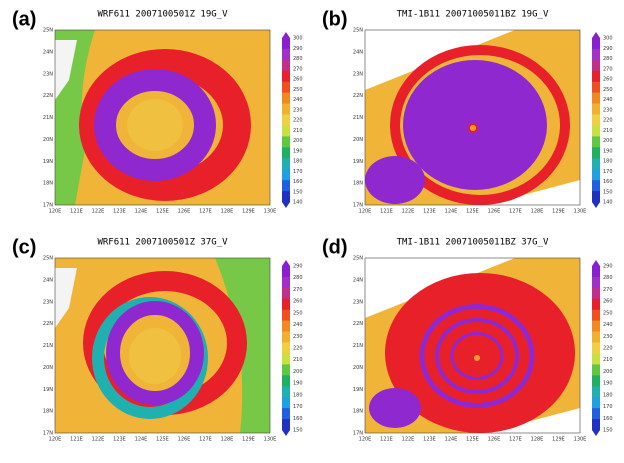 This screenshot has height=463, width=624. What do you see at coordinates (48, 96) in the screenshot?
I see `y-tick-label: 22N` at bounding box center [48, 96].